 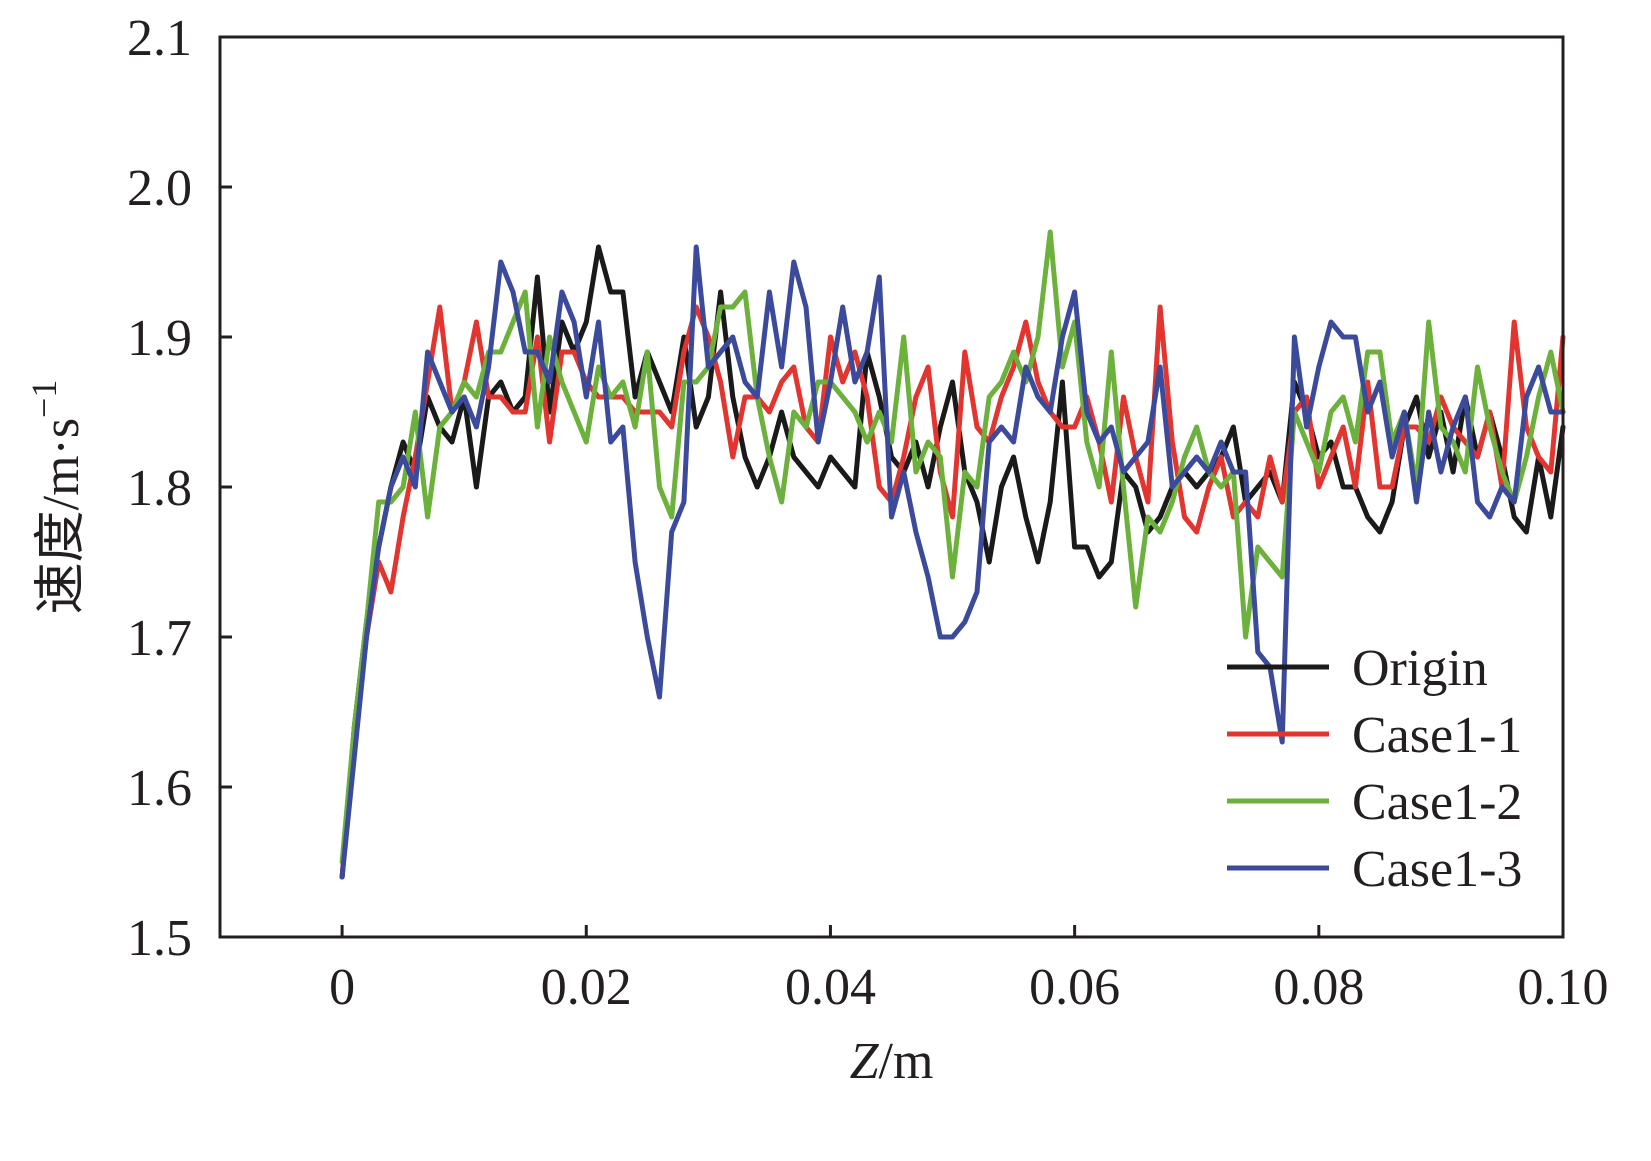 What do you see at coordinates (1420, 668) in the screenshot?
I see `legend-label-origin: Origin` at bounding box center [1420, 668].